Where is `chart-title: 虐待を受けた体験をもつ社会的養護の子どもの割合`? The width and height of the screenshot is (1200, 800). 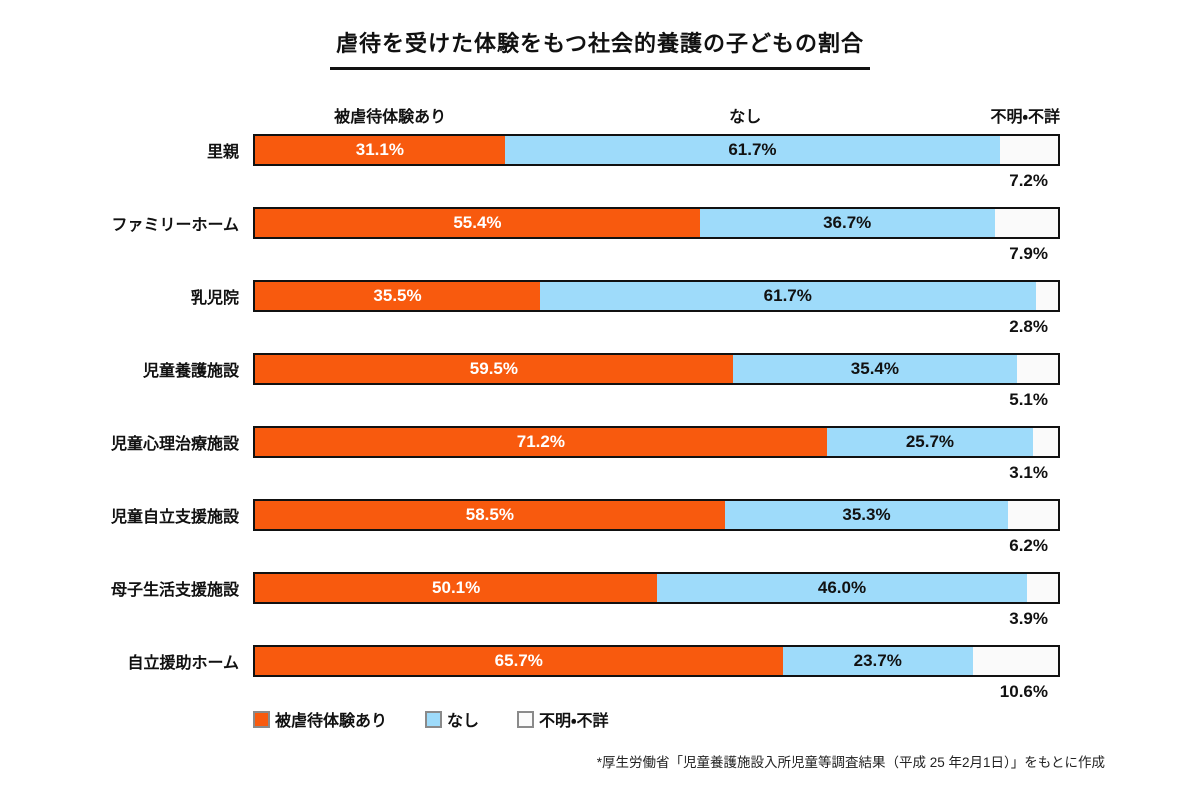
chart-title: 虐待を受けた体験をもつ社会的養護の子どもの割合 is located at coordinates (600, 48).